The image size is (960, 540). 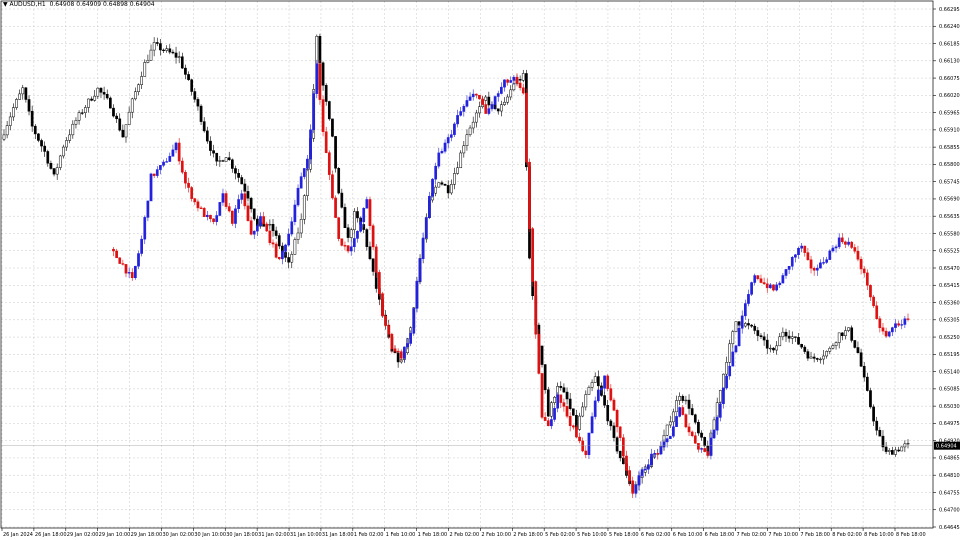 I want to click on x-tick-label: 7 Feb 02:00, so click(x=752, y=535).